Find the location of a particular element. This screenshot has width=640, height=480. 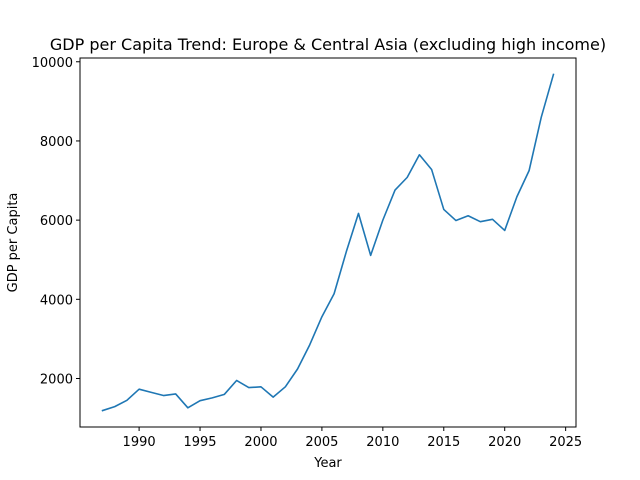

x-tick-label: 2025 is located at coordinates (565, 442).